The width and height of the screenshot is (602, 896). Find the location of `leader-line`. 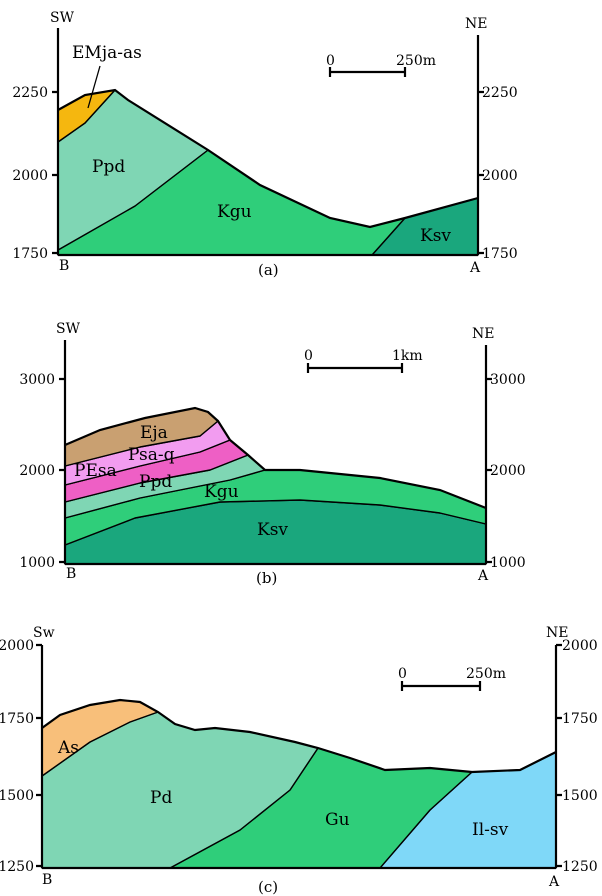

leader-line is located at coordinates (94, 87).